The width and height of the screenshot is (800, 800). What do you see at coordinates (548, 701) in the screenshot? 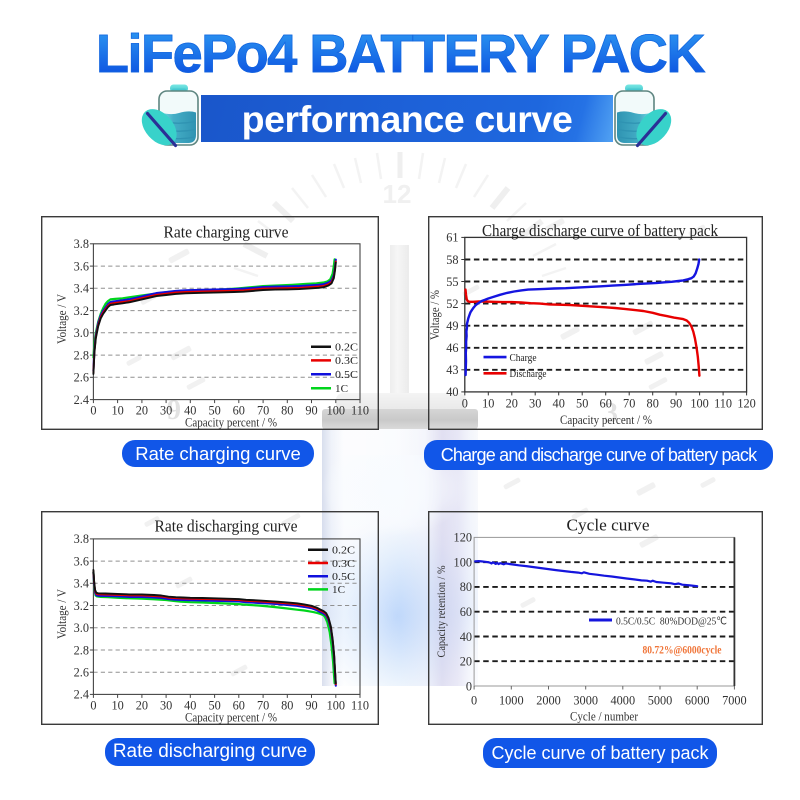
I see `svg-text: 2000` at bounding box center [548, 701].